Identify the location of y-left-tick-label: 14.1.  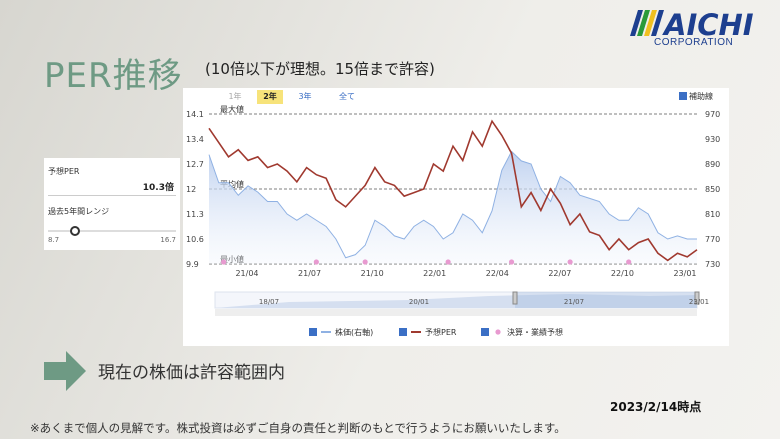
(195, 114).